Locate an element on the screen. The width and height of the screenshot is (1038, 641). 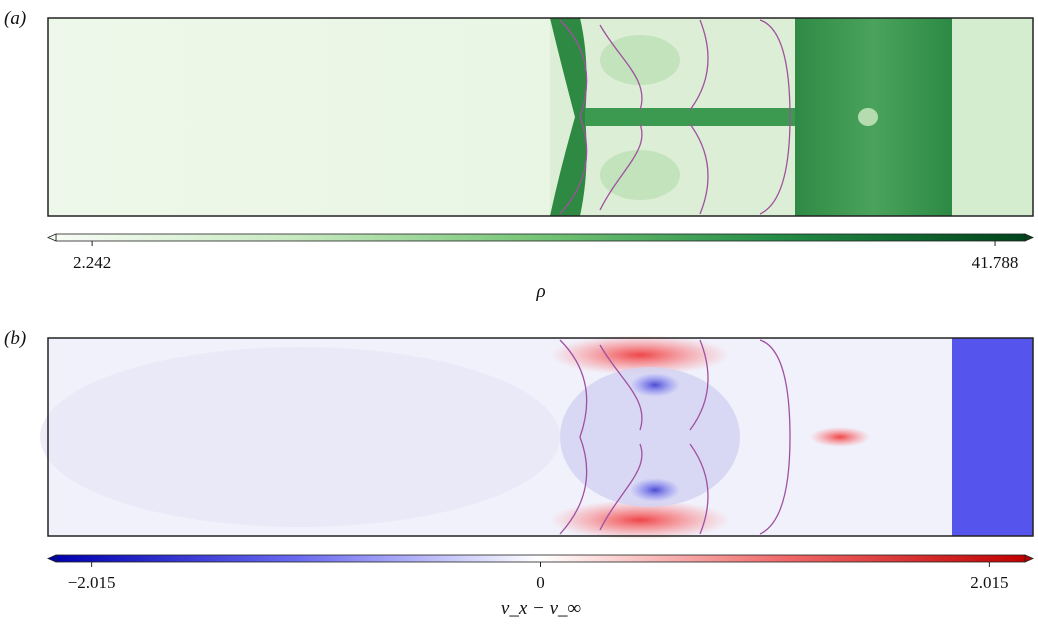
colorbar-tick-label: −2.015 is located at coordinates (92, 582).